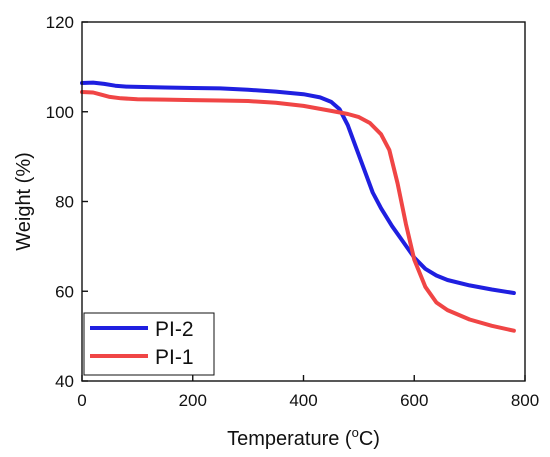 Image resolution: width=550 pixels, height=457 pixels. I want to click on x-axis-title-degree: o, so click(355, 432).